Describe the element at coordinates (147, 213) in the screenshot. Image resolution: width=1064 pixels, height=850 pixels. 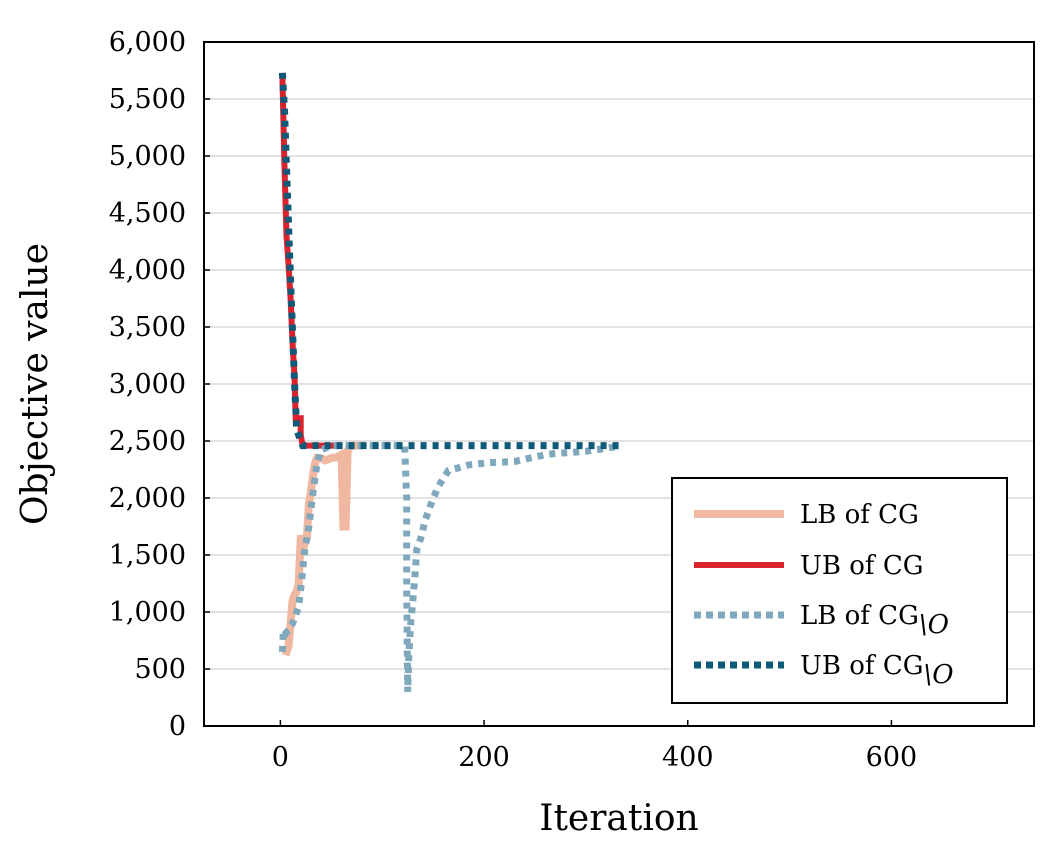
I see `y-tick-label: 4,500` at that location.